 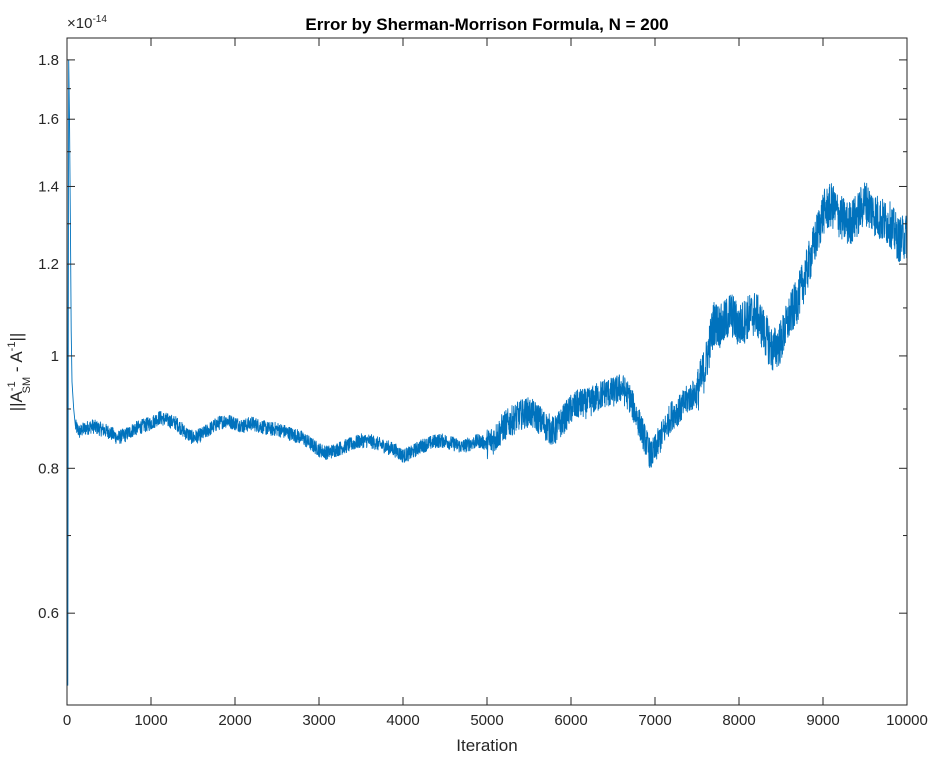 What do you see at coordinates (48, 468) in the screenshot?
I see `y-tick-label: 0.8` at bounding box center [48, 468].